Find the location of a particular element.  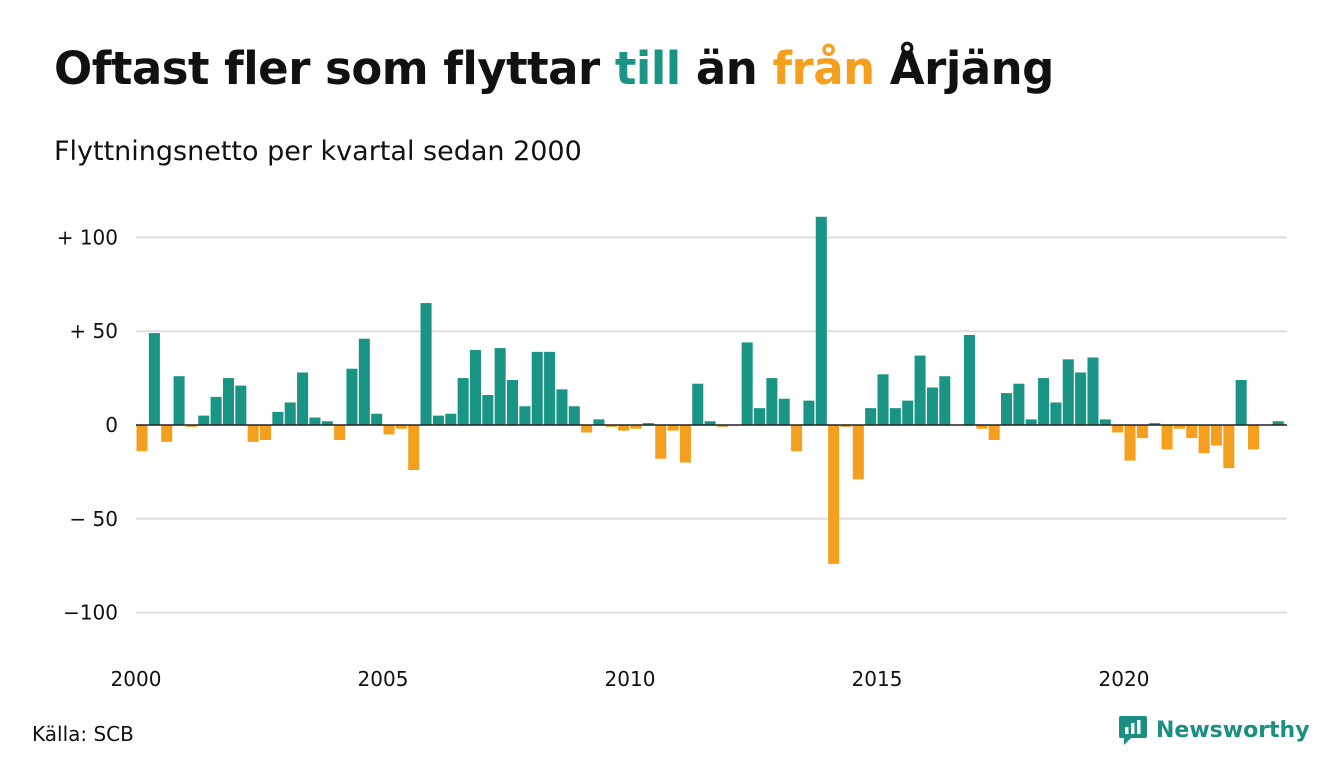

x-axis-ticks: 2000 2005 2010 2015 2020 is located at coordinates (630, 679).